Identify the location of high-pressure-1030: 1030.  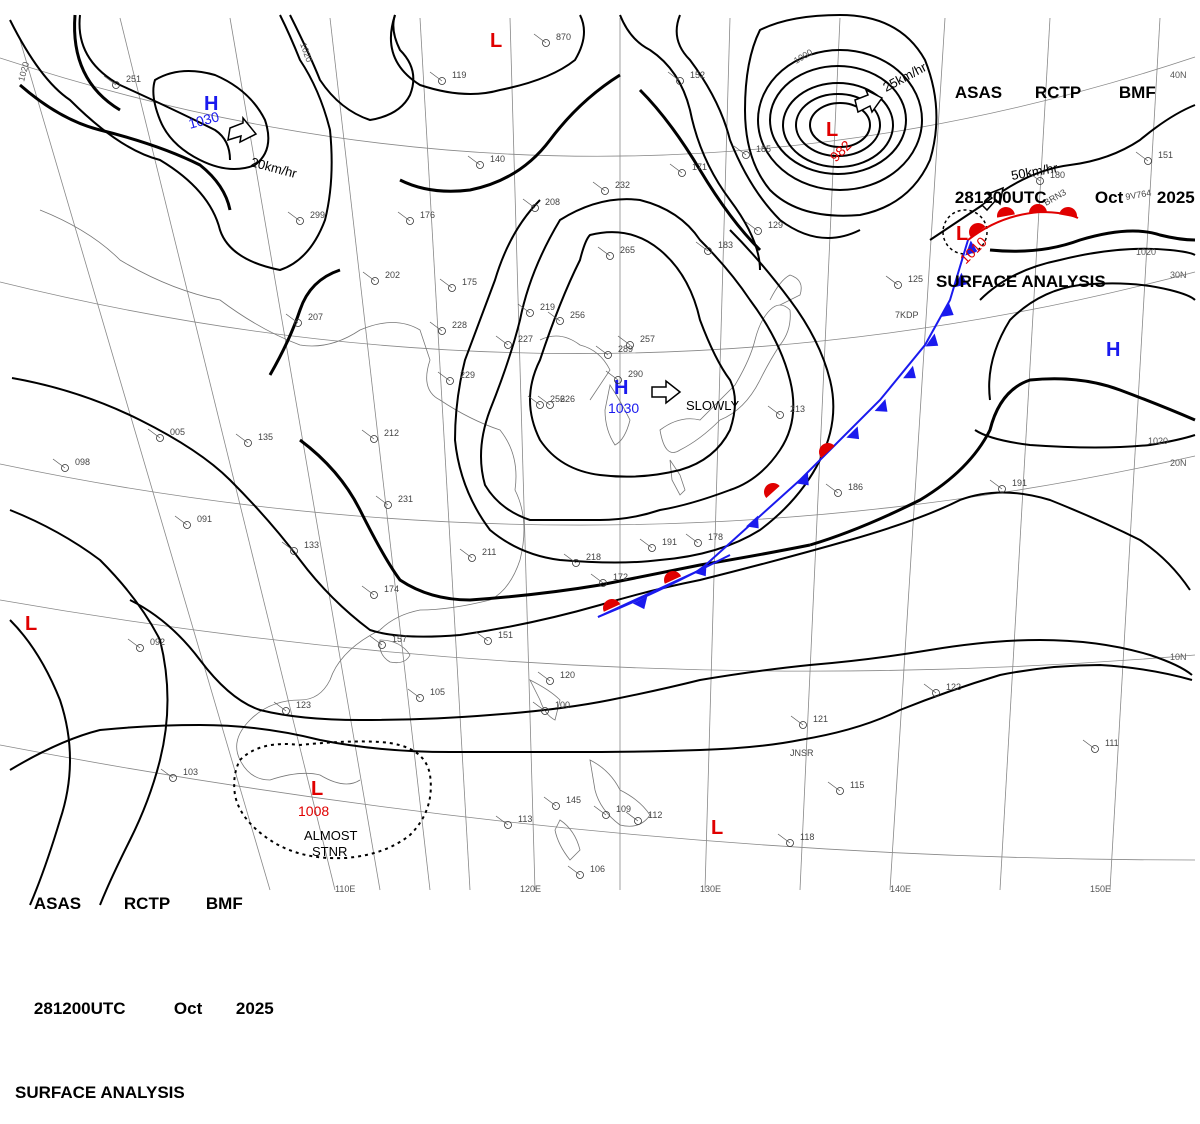
(623, 408).